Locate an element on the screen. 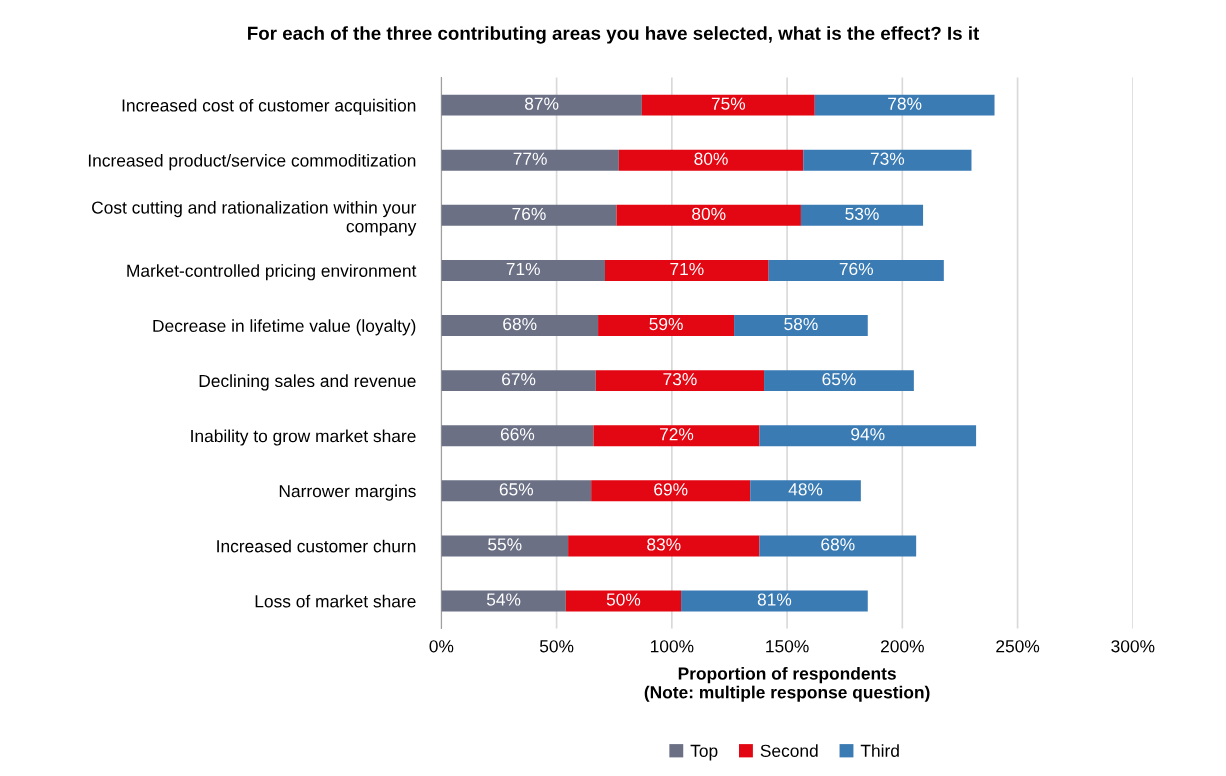 This screenshot has width=1226, height=776. data-label: 87% is located at coordinates (542, 103).